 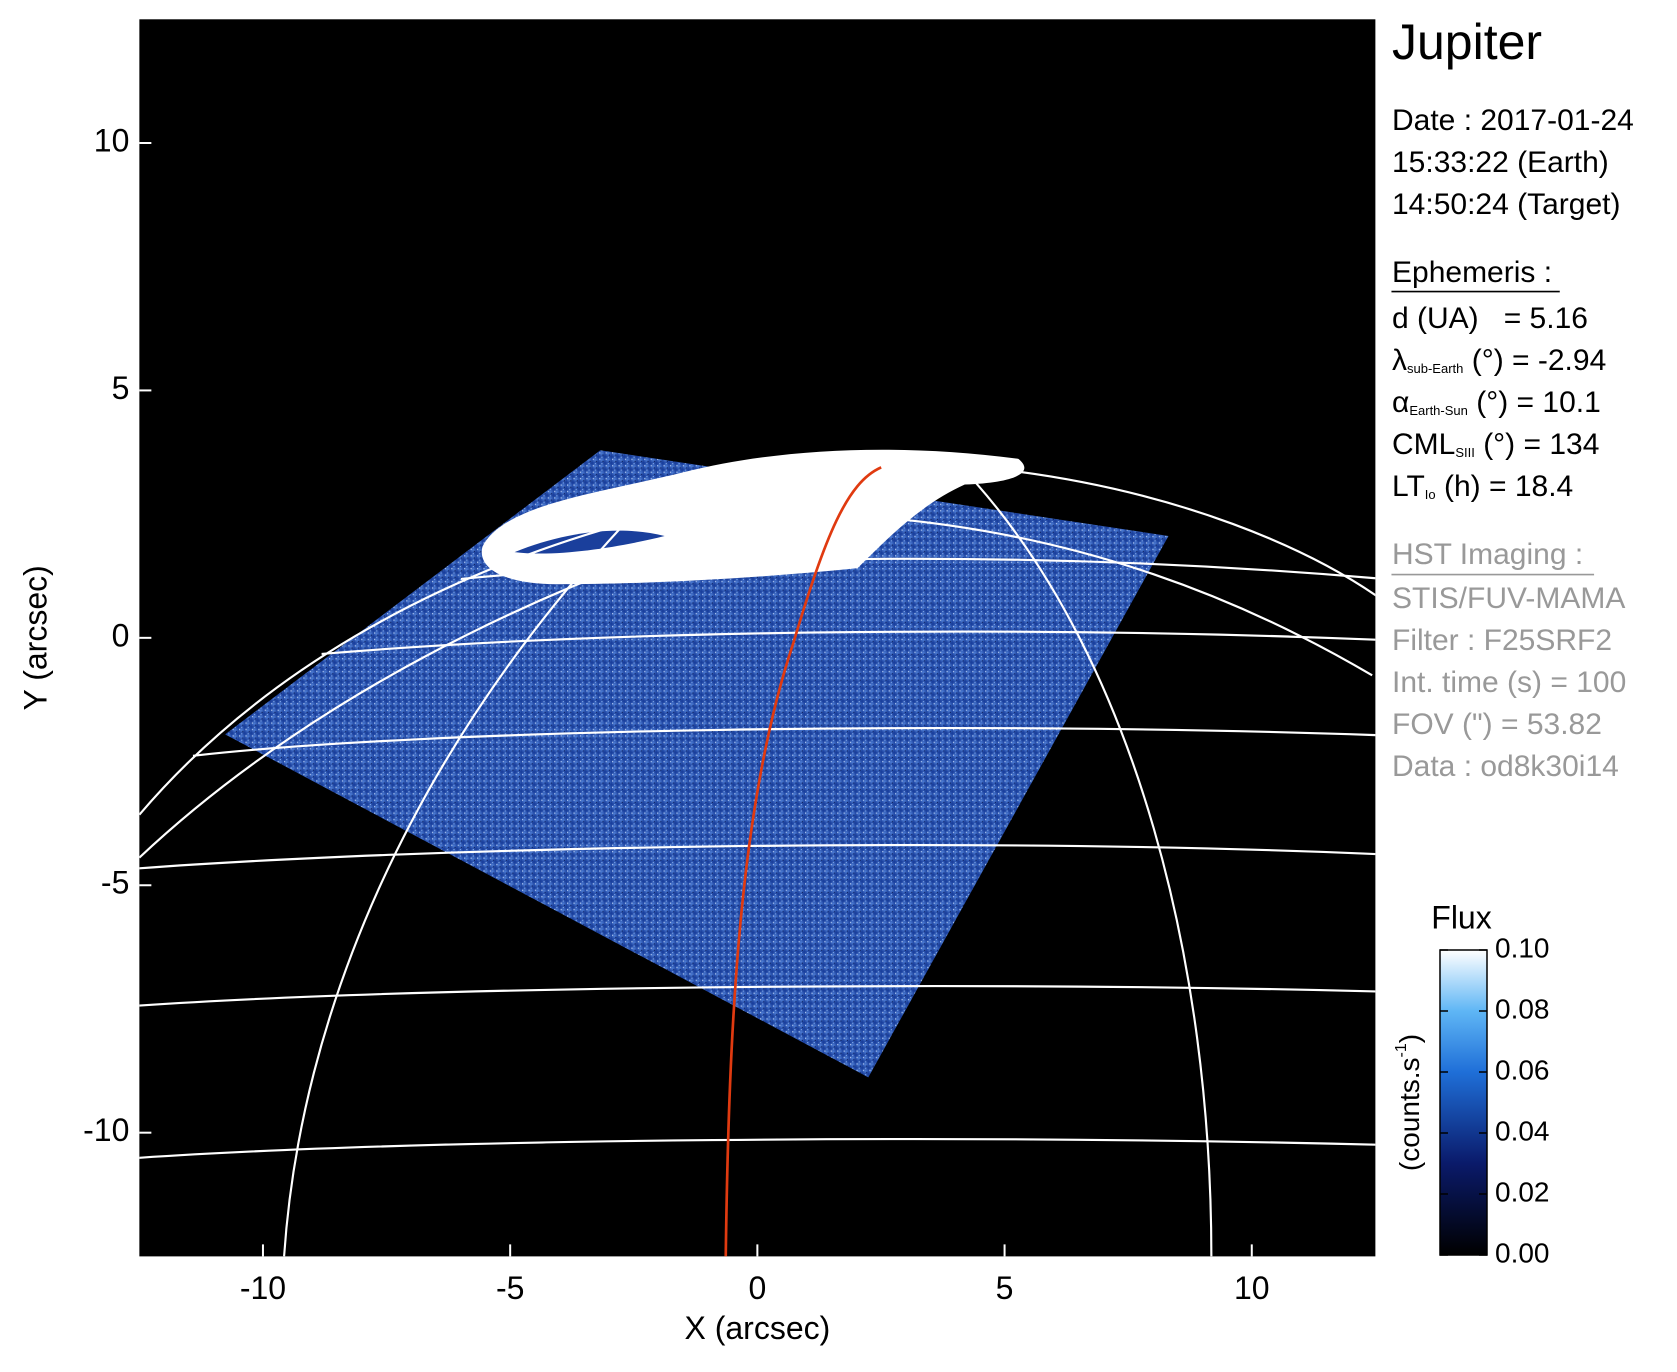 What do you see at coordinates (1506, 204) in the screenshot?
I see `info-line: 14:50:24 (Target)` at bounding box center [1506, 204].